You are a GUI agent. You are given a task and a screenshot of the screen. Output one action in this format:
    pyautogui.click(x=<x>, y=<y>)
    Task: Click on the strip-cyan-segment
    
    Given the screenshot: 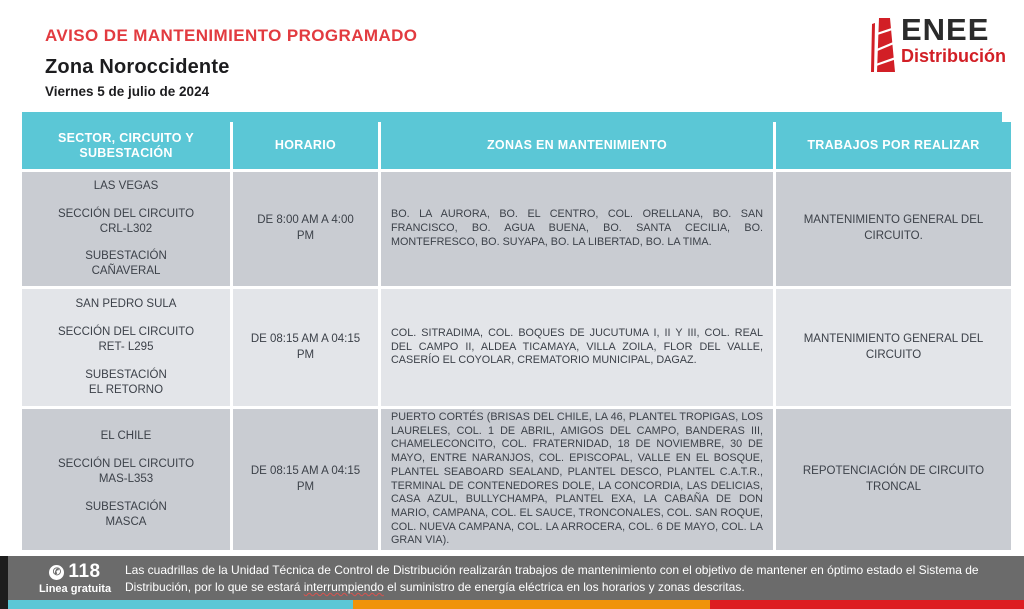 What is the action you would take?
    pyautogui.click(x=180, y=604)
    